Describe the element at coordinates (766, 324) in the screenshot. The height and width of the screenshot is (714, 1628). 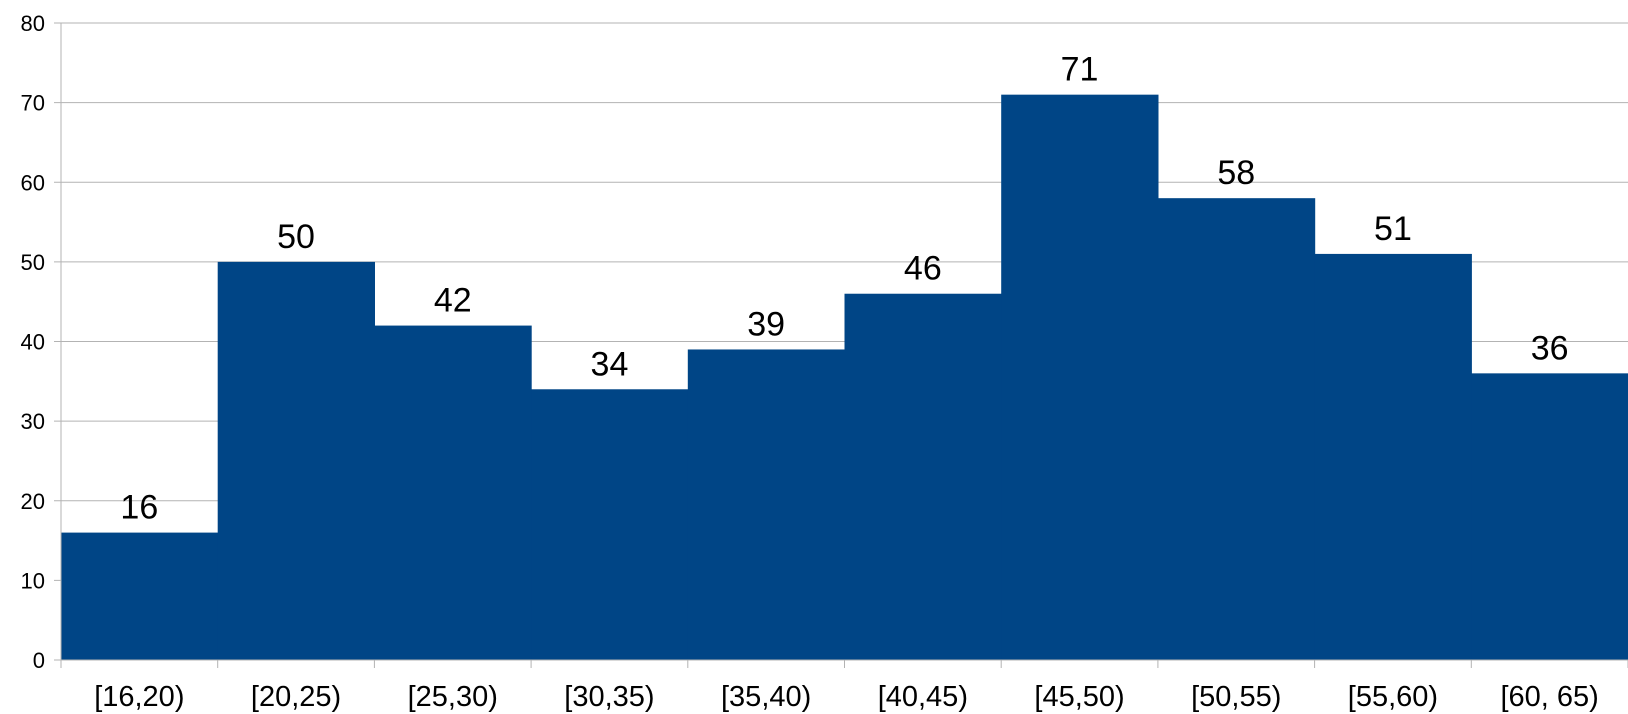
I see `data-label: 39` at that location.